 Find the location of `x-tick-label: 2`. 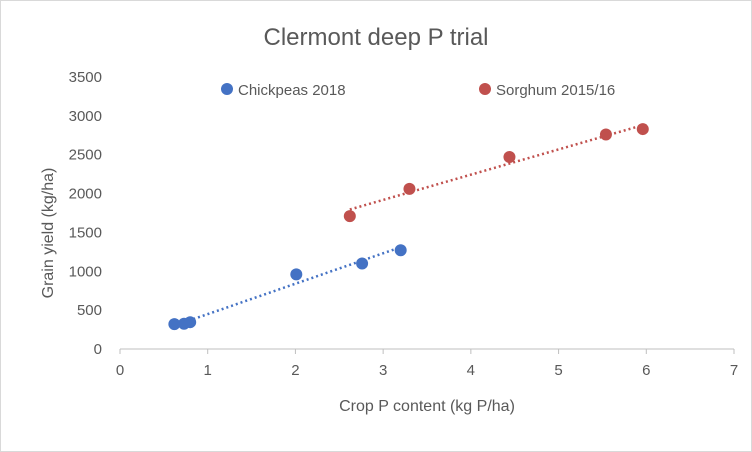

x-tick-label: 2 is located at coordinates (295, 370).